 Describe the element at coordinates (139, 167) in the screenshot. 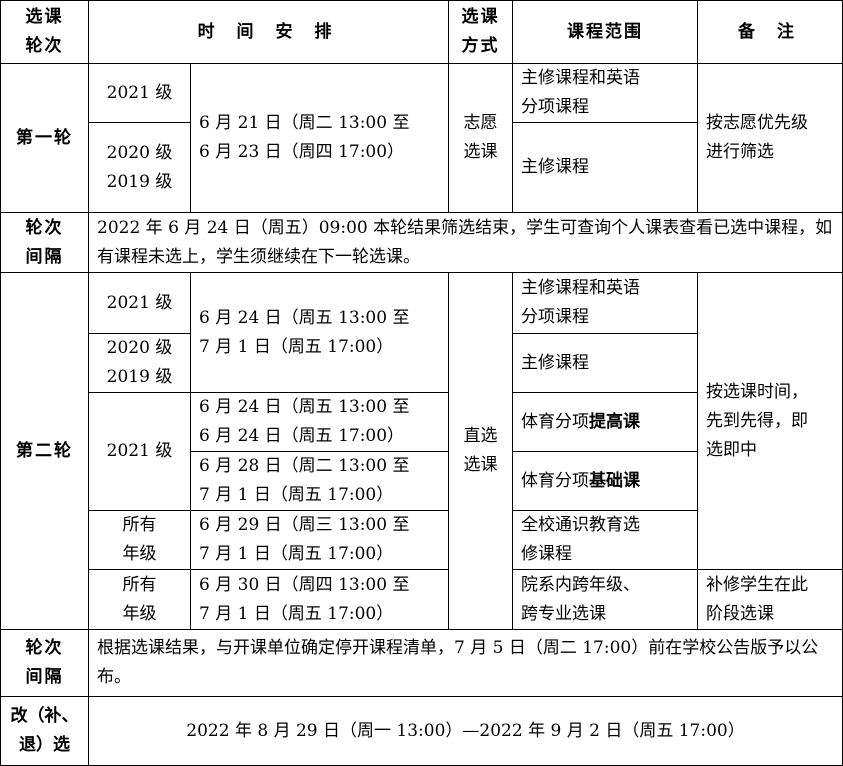

I see `round1-grade: 2020 级 2019 级` at that location.